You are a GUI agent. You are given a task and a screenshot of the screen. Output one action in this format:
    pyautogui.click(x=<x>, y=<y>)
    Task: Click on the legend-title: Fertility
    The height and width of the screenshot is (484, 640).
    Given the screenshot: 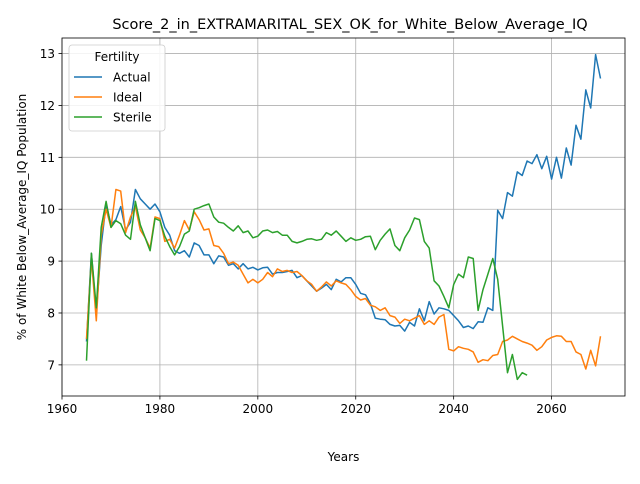 What is the action you would take?
    pyautogui.click(x=116, y=57)
    